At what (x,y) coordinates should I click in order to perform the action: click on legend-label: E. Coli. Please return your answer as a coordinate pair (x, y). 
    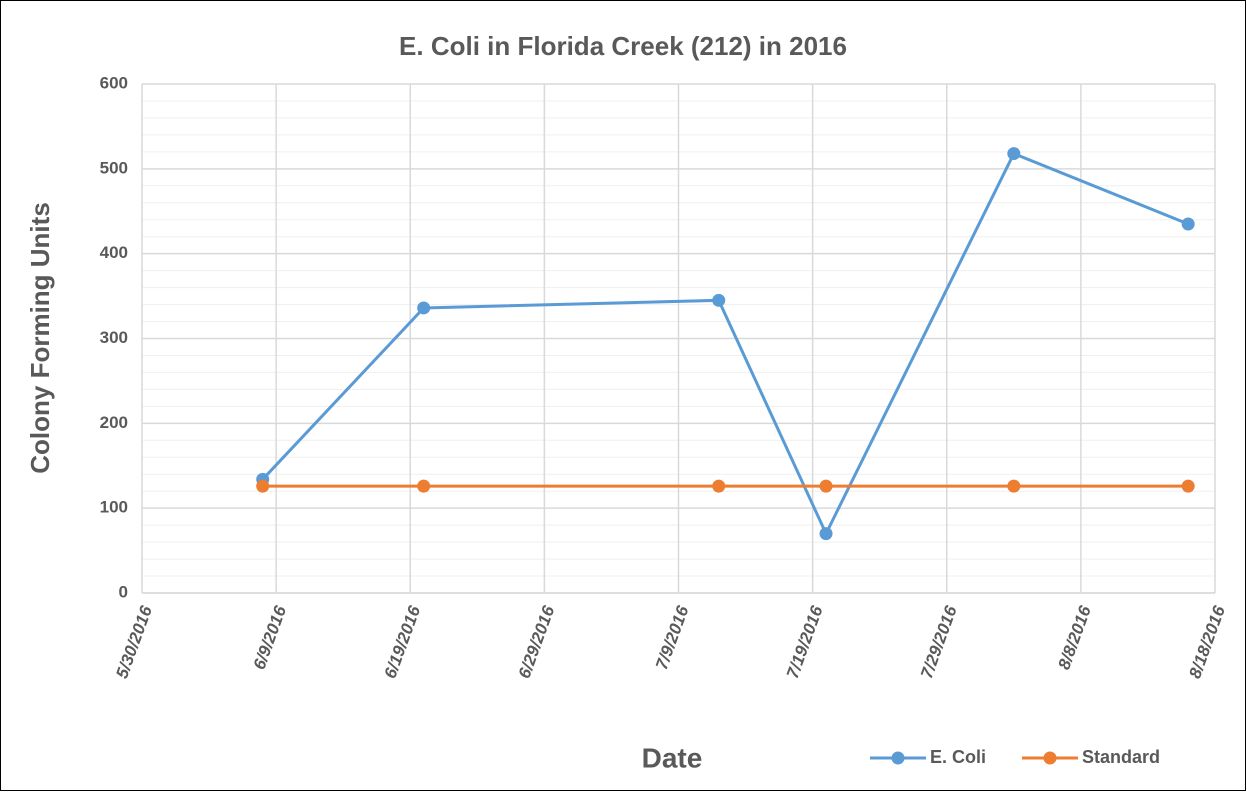
    Looking at the image, I should click on (958, 757).